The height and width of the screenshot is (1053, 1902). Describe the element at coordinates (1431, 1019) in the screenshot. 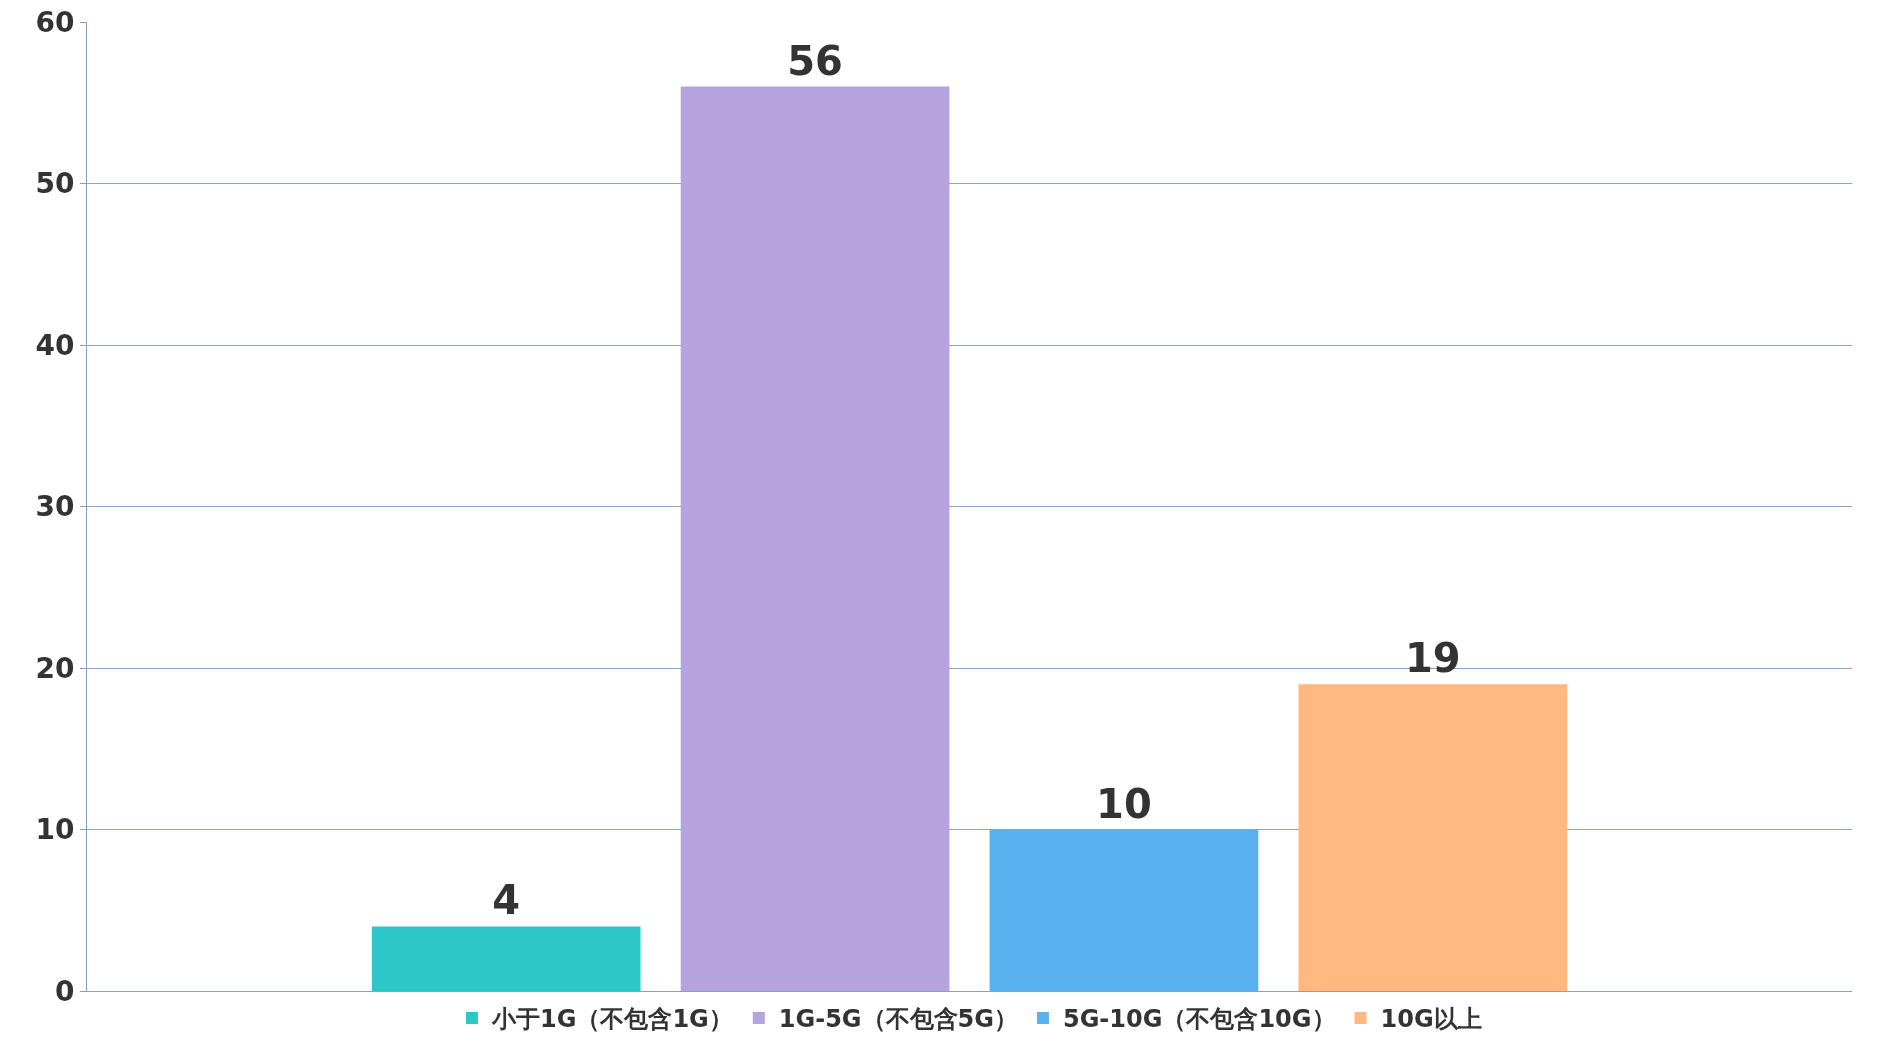

I see `legend-label: 10G以上` at that location.